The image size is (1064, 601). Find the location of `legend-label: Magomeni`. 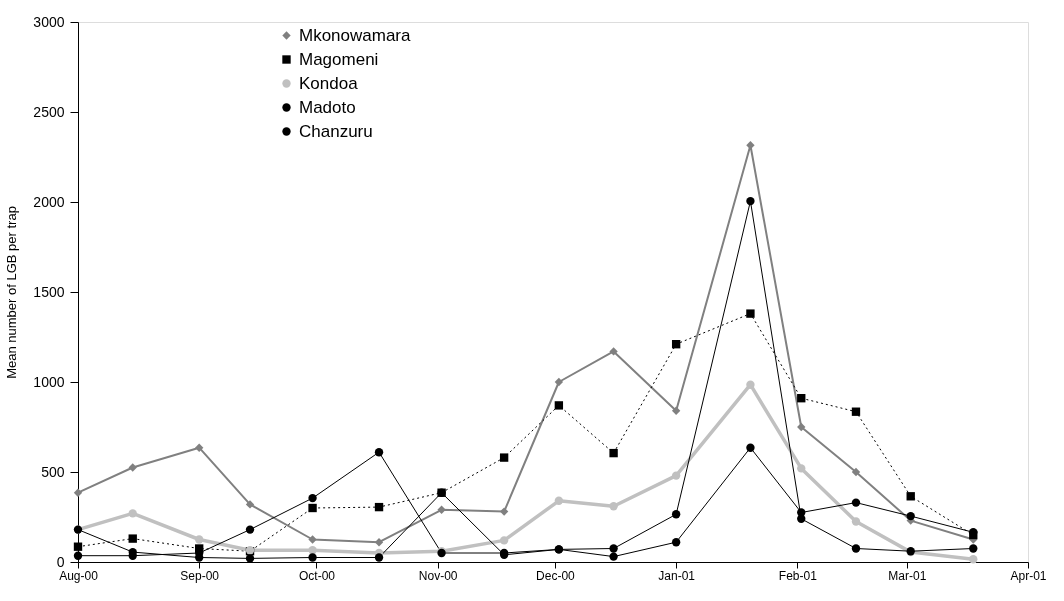

legend-label: Magomeni is located at coordinates (339, 59).